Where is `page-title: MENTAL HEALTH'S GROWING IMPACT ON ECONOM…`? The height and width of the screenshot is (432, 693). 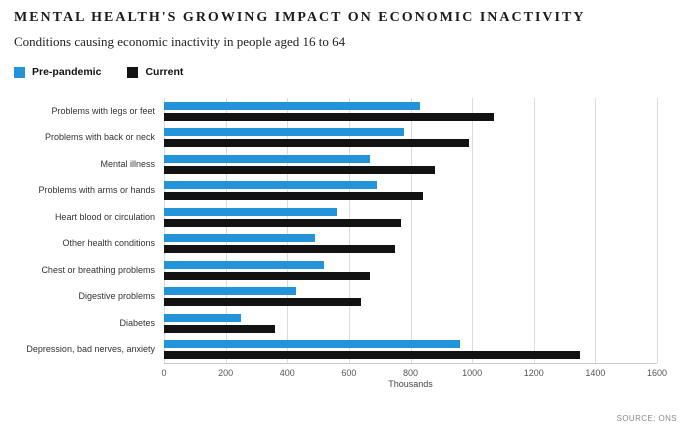 page-title: MENTAL HEALTH'S GROWING IMPACT ON ECONOM… is located at coordinates (300, 17).